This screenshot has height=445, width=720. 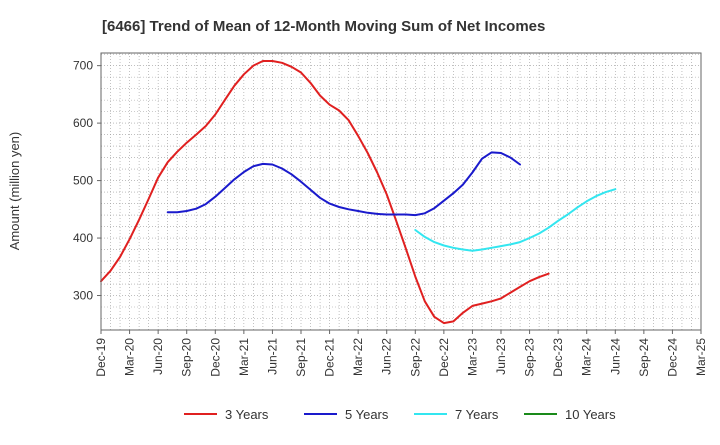 What do you see at coordinates (590, 414) in the screenshot?
I see `legend-label: 10 Years` at bounding box center [590, 414].